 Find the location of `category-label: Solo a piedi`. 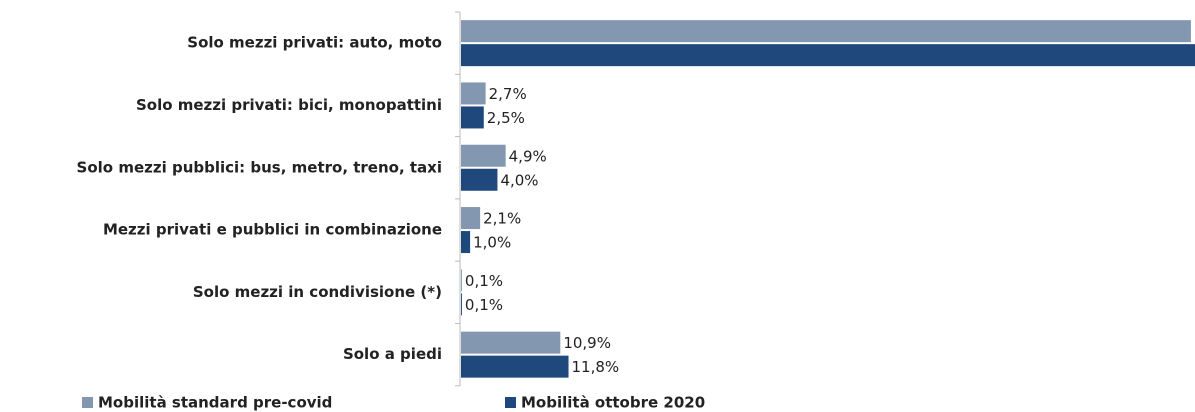

category-label: Solo a piedi is located at coordinates (392, 354).